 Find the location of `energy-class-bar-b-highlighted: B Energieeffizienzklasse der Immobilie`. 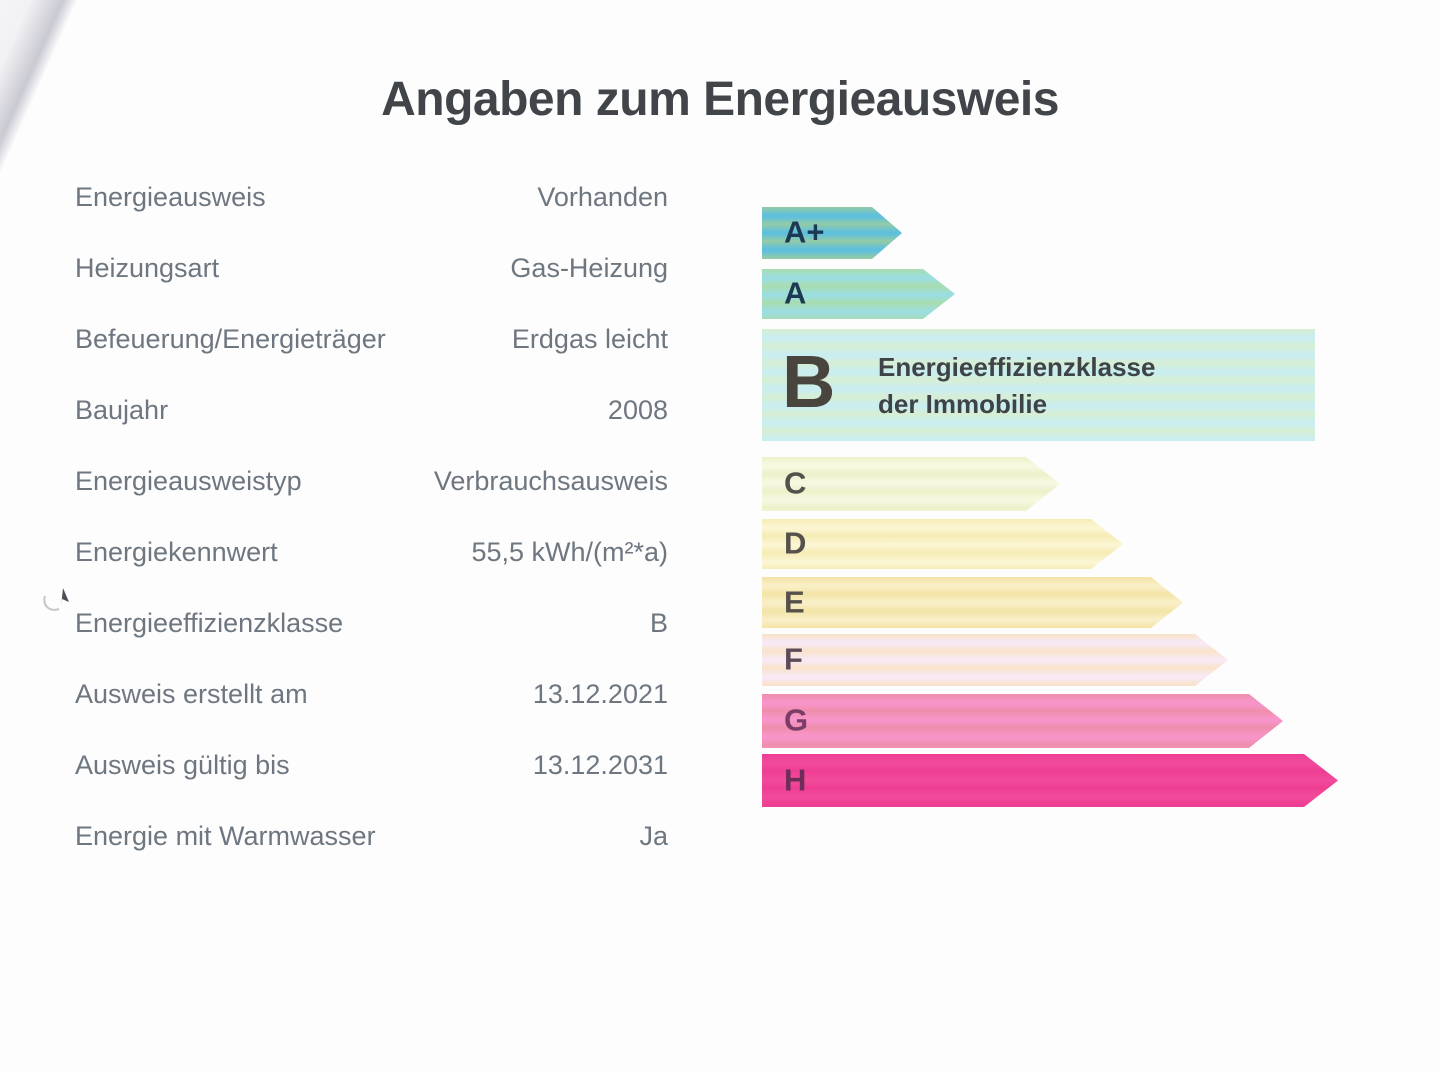

energy-class-bar-b-highlighted: B Energieeffizienzklasse der Immobilie is located at coordinates (1038, 385).